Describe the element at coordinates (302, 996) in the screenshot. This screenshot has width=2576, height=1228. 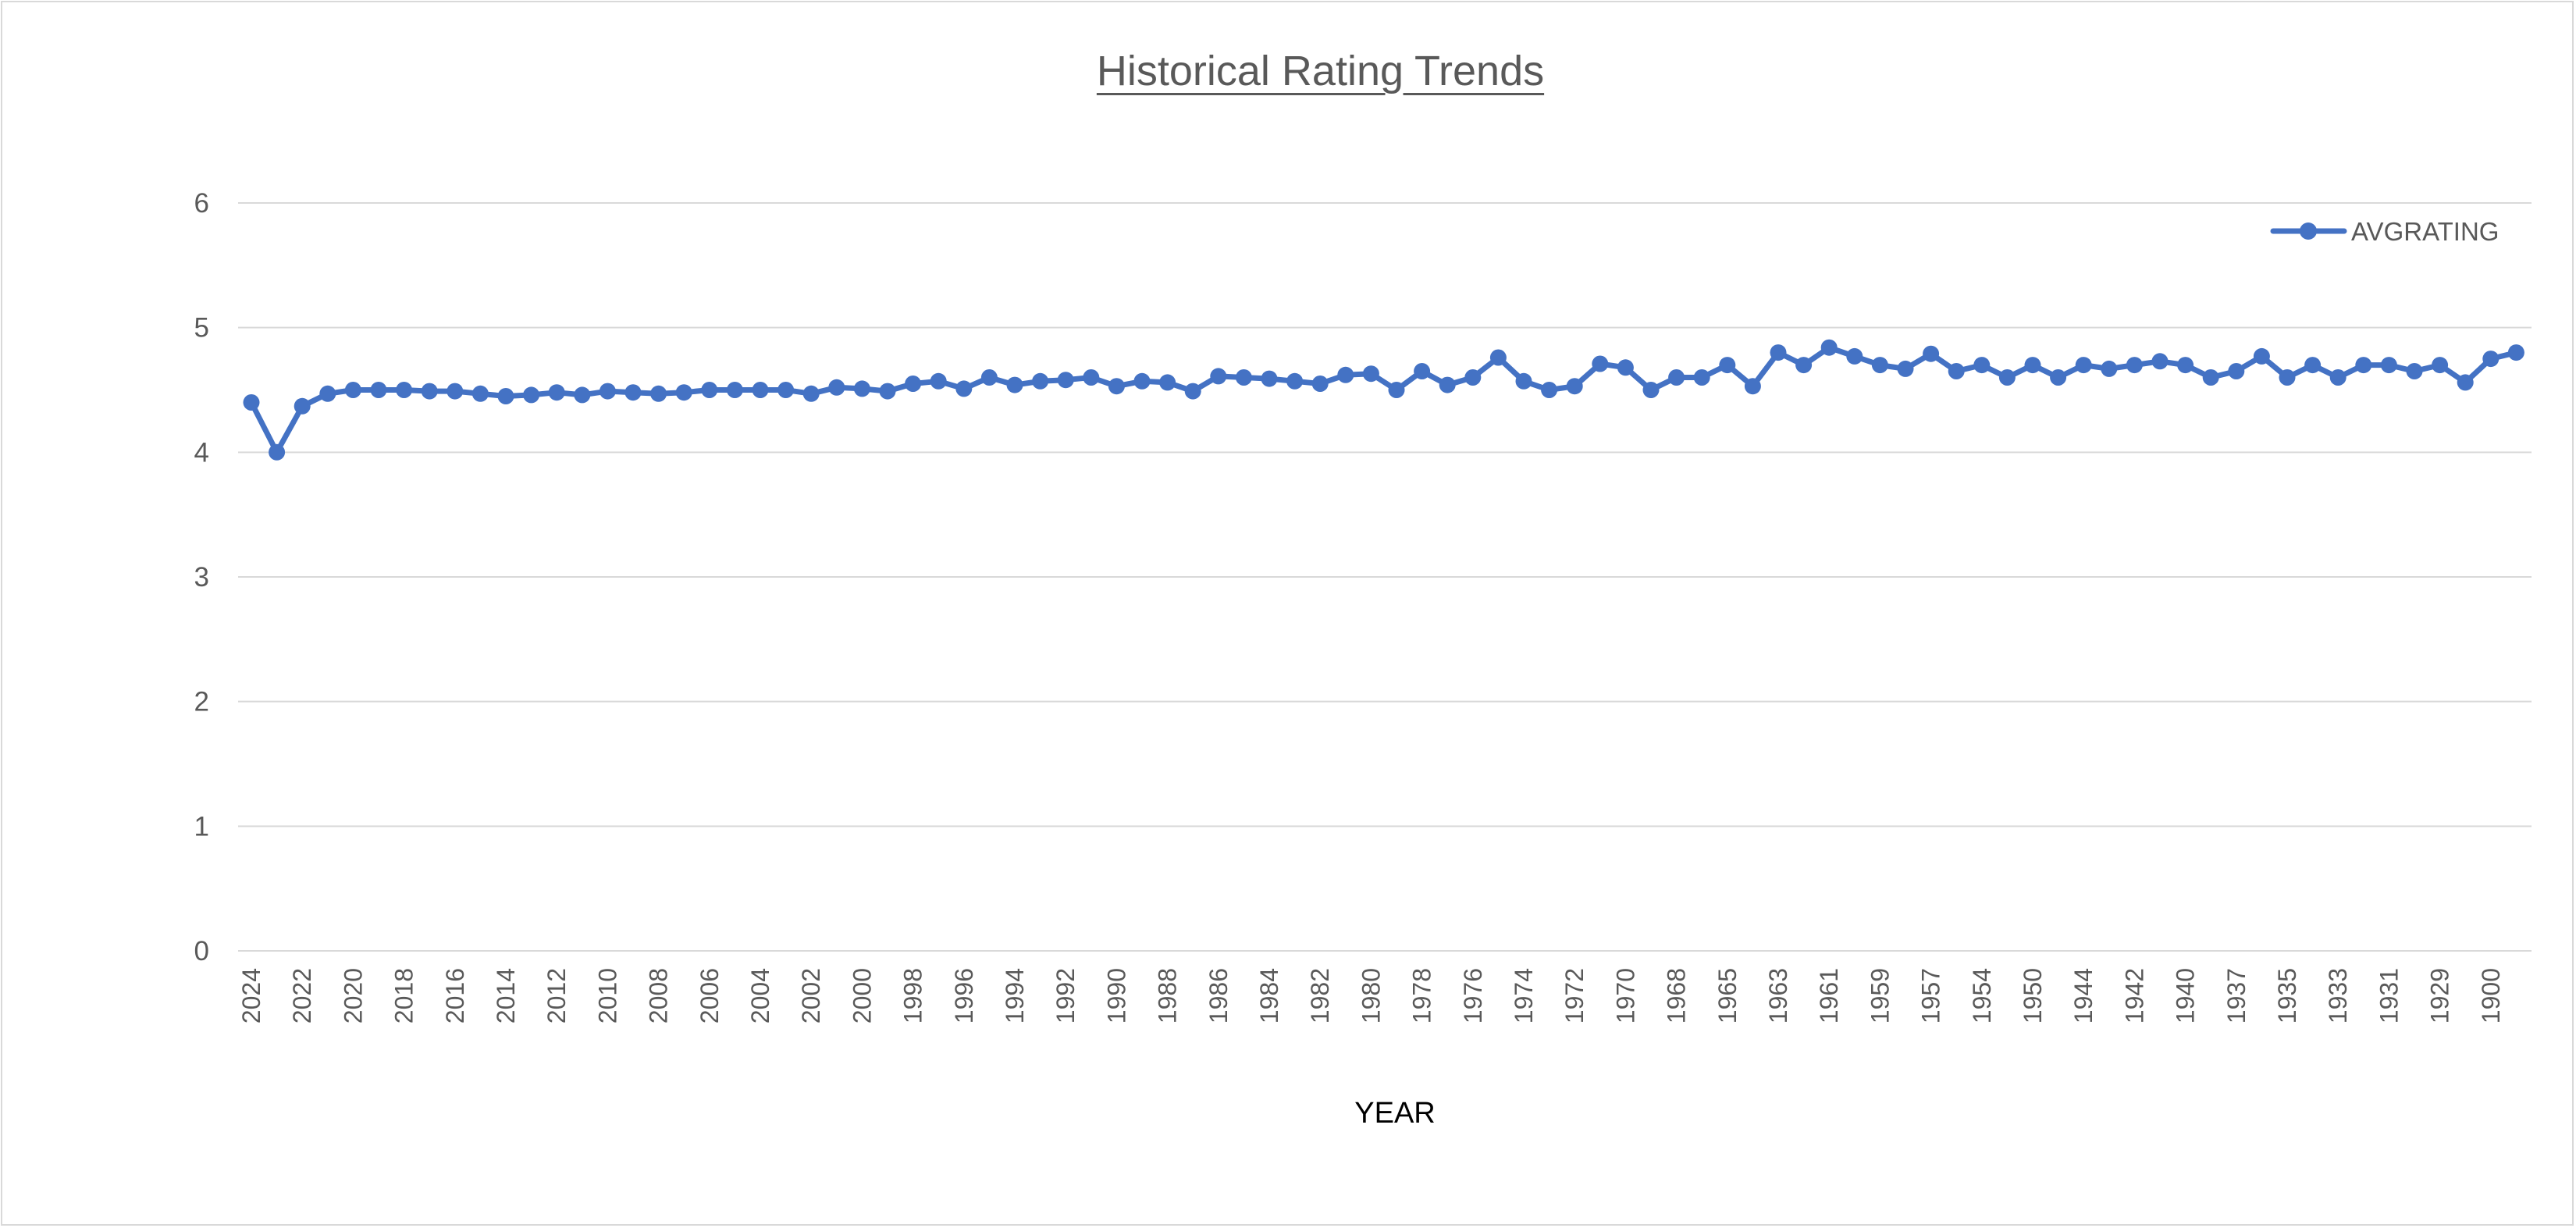
I see `x-tick-label: 2022` at that location.